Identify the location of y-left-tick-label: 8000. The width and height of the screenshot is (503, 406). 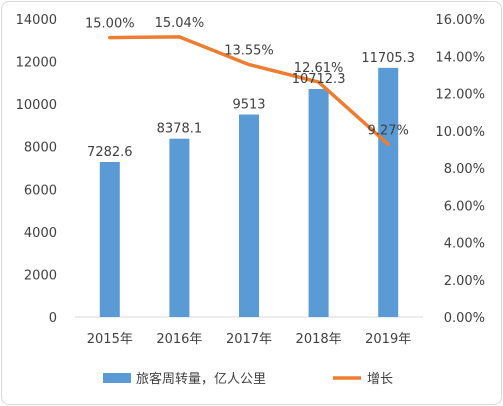
(40, 148).